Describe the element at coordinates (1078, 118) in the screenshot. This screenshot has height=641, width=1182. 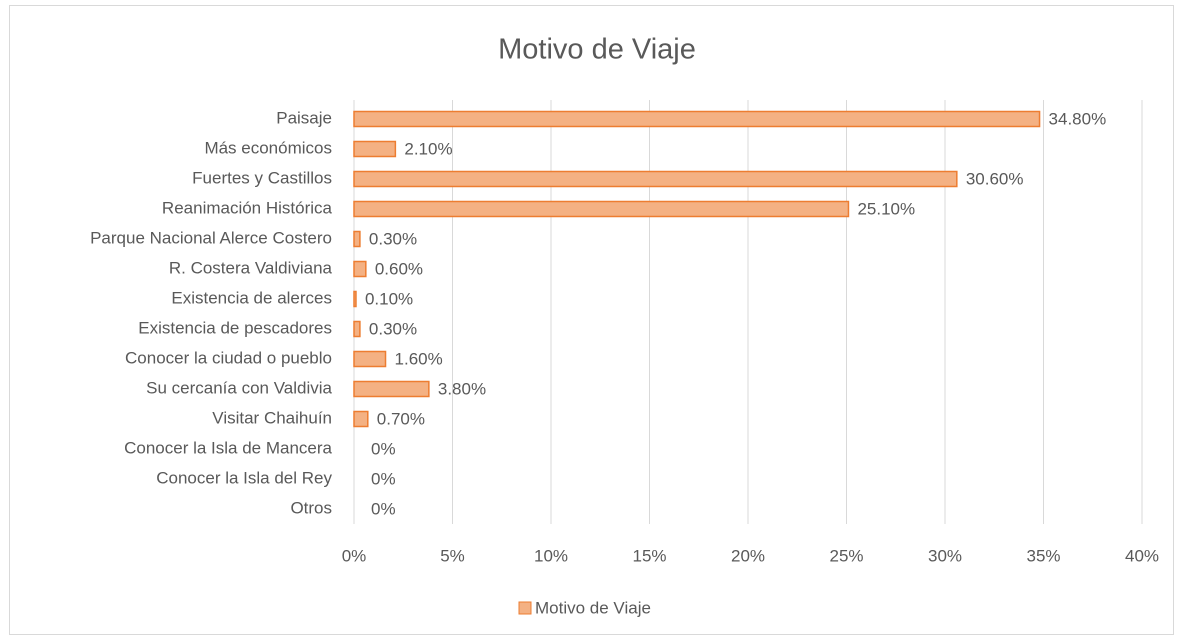
I see `data-label: 34.80%` at that location.